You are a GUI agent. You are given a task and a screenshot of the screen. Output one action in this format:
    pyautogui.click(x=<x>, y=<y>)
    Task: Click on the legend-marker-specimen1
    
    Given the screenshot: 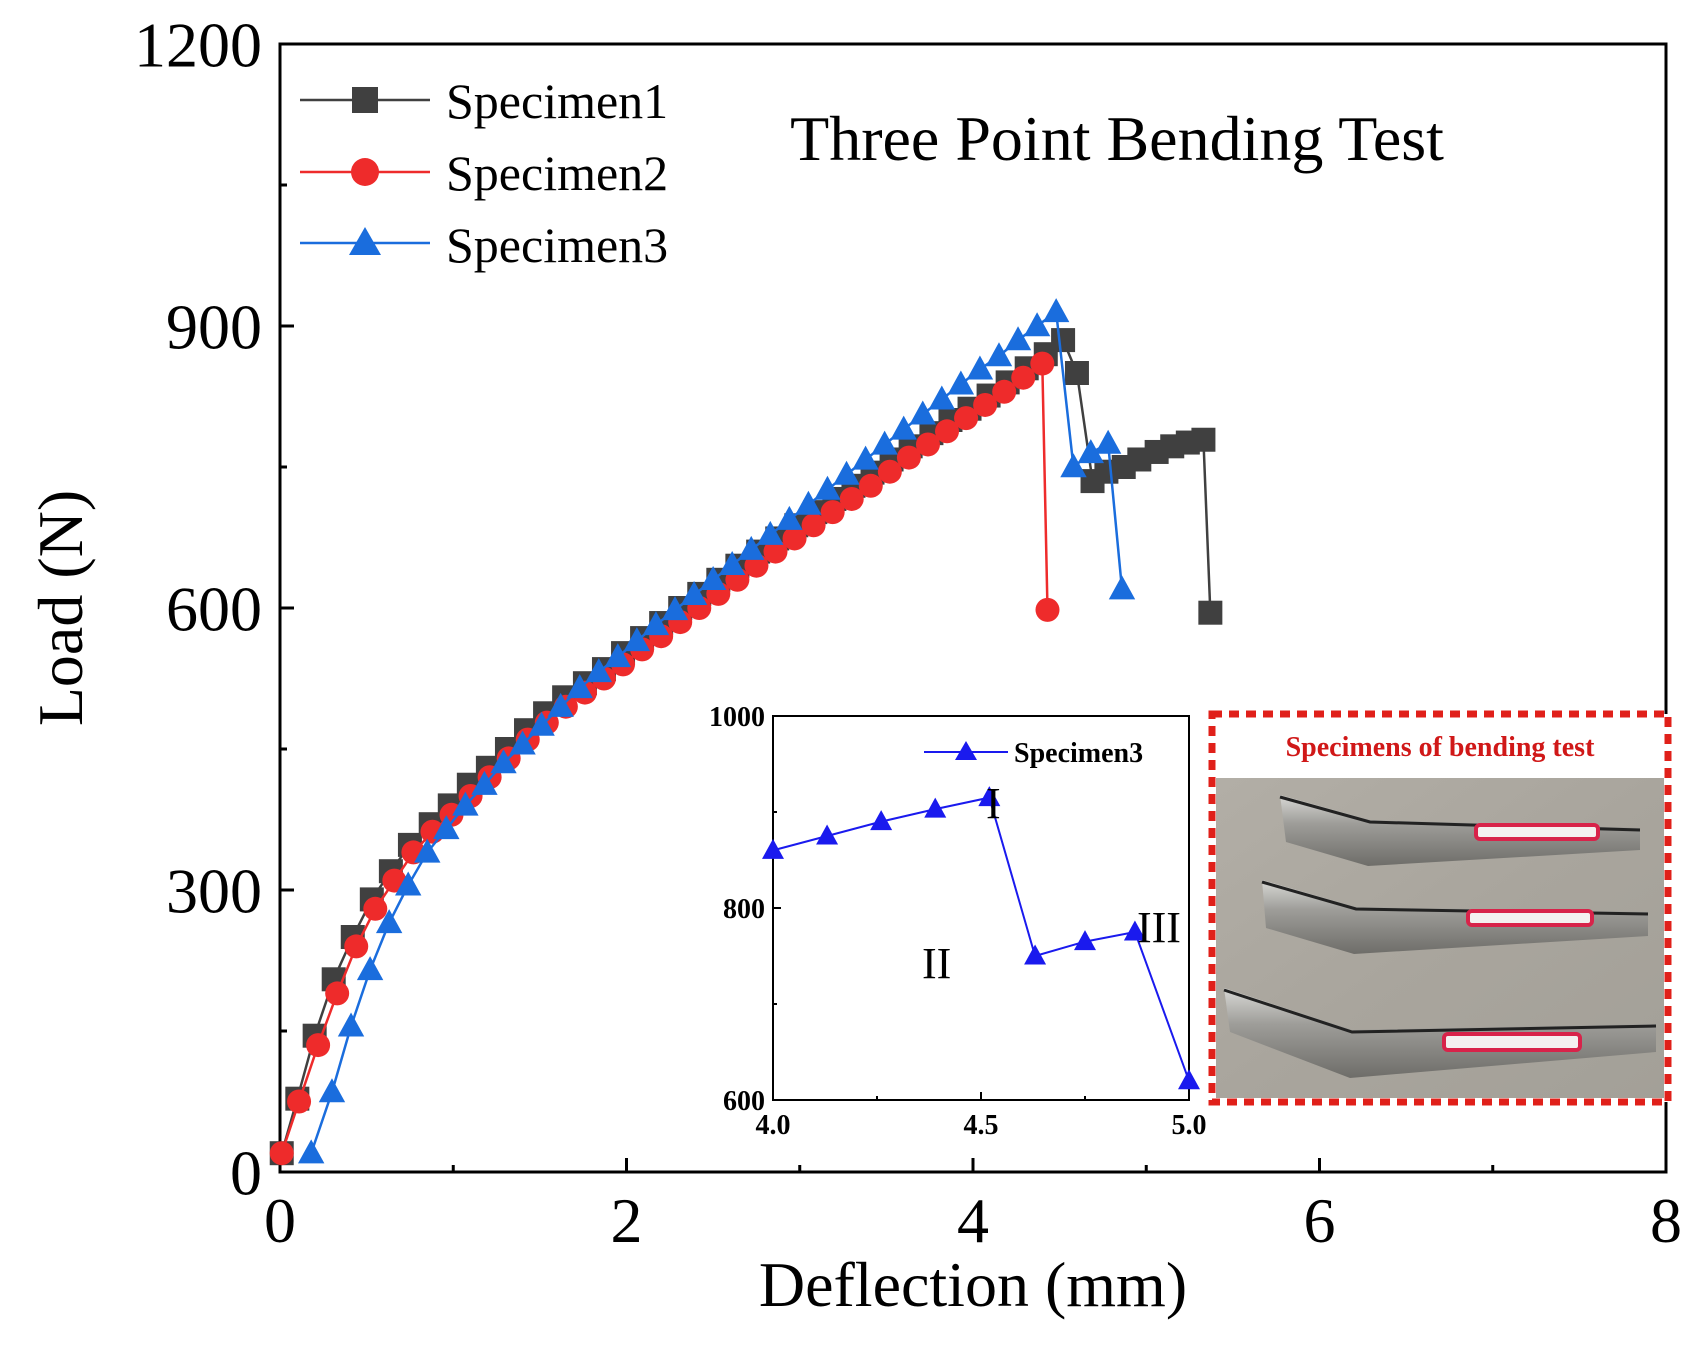 What is the action you would take?
    pyautogui.click(x=365, y=100)
    